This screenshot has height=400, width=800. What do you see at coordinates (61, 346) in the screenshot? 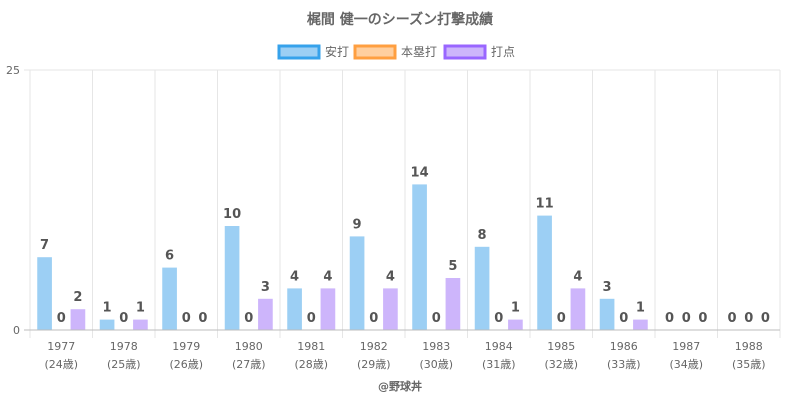
I see `x-tick-label: 1977` at bounding box center [61, 346].